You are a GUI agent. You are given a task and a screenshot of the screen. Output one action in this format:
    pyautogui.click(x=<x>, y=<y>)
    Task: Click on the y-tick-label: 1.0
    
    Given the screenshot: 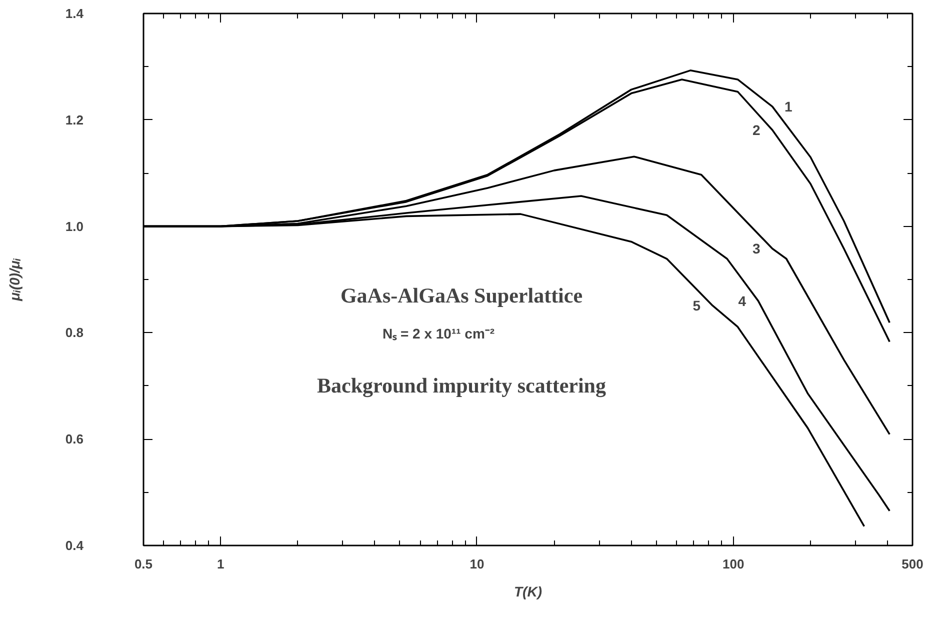 What is the action you would take?
    pyautogui.click(x=74, y=226)
    